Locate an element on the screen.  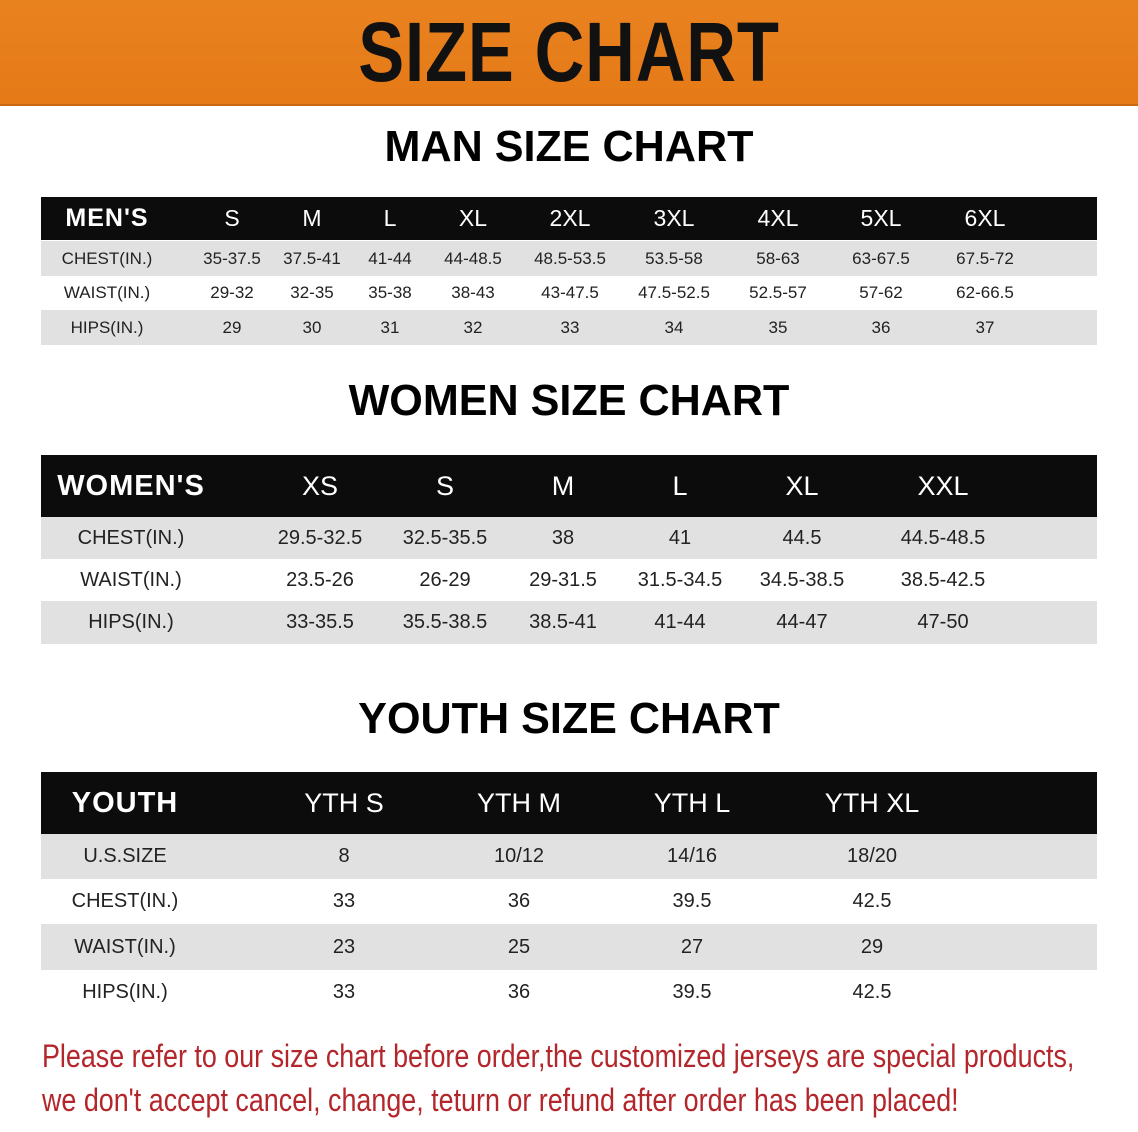
table-cell: 33-35.5 is located at coordinates (320, 622).